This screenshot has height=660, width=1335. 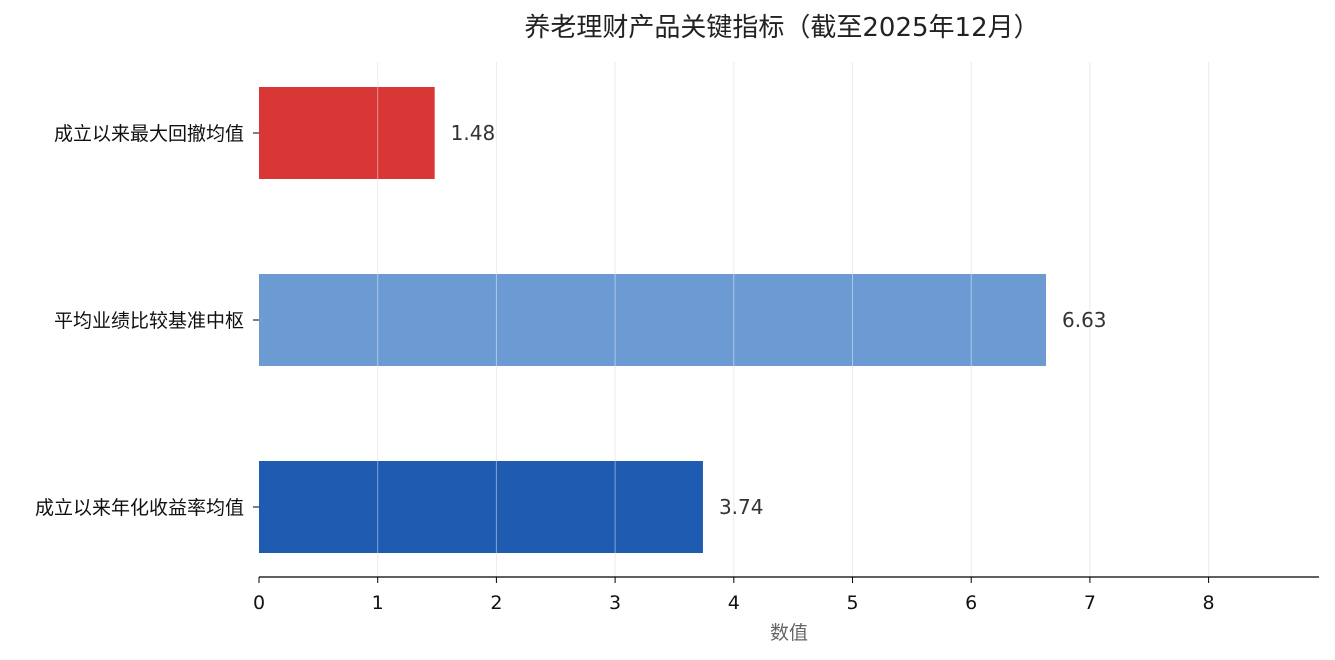 What do you see at coordinates (971, 603) in the screenshot?
I see `x-tick-label-6: 6` at bounding box center [971, 603].